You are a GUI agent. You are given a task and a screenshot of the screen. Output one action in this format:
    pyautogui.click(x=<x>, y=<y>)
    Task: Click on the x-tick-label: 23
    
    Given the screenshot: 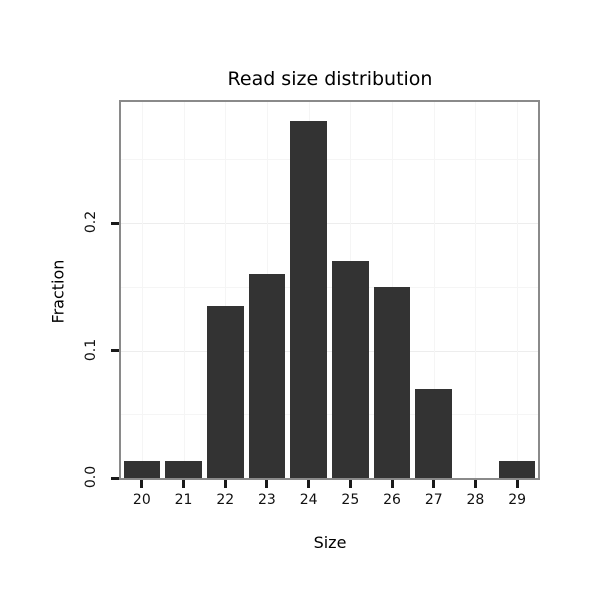 What is the action you would take?
    pyautogui.click(x=267, y=500)
    